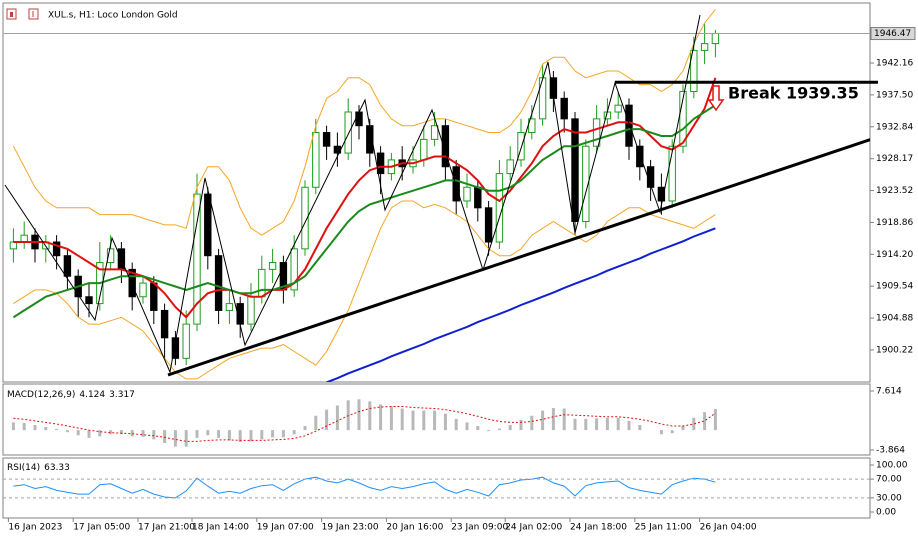 The image size is (918, 539). I want to click on y-tick-label: 1932.84, so click(894, 127).